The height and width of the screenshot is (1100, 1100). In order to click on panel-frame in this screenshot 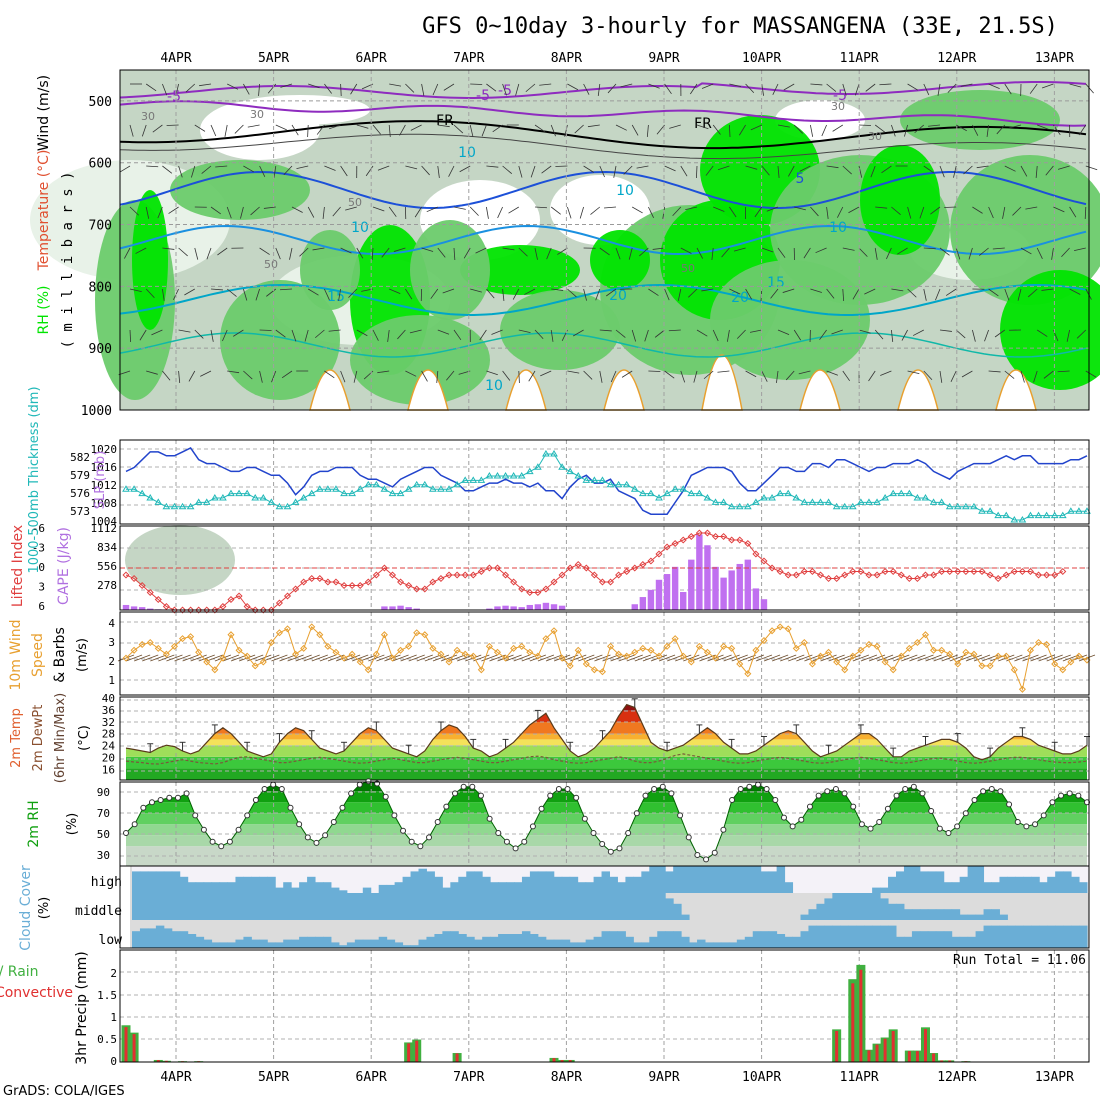, I will do `click(604, 907)`.